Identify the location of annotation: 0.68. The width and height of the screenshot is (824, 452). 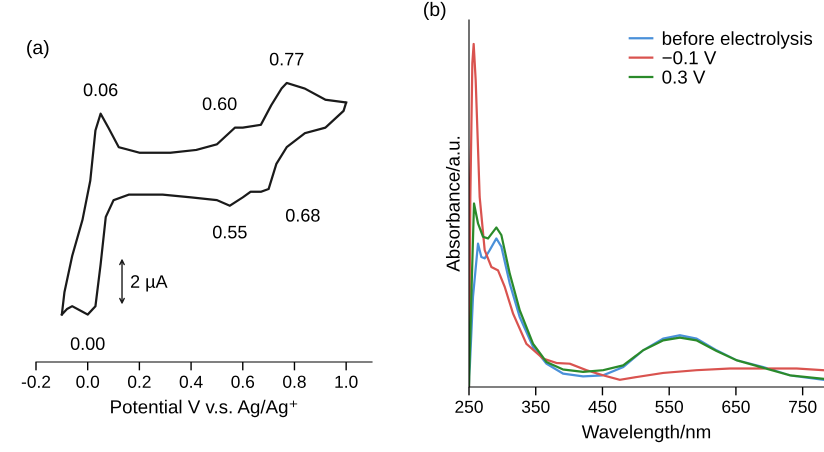
(303, 215).